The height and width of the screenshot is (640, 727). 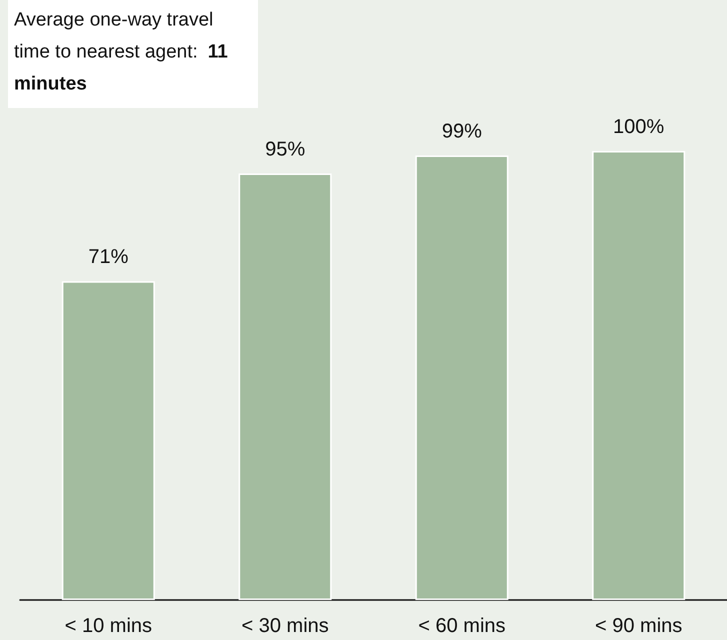 I want to click on chart-title: Average one-way travel time to nearest agent: 11 minutes, so click(x=121, y=52).